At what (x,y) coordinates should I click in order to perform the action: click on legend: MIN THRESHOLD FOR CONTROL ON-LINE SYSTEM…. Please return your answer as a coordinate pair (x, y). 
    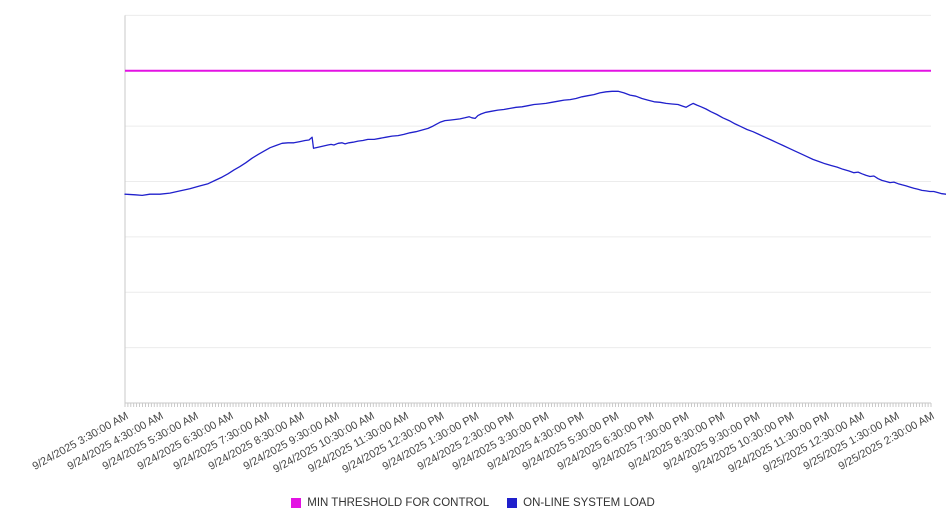
    Looking at the image, I should click on (473, 503).